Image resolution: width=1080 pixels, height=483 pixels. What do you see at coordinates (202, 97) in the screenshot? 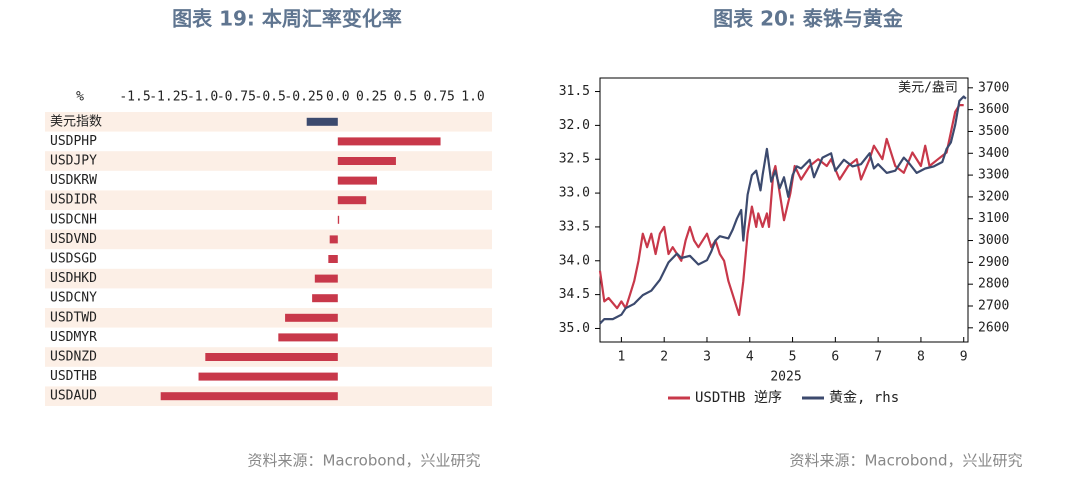
I see `x-tick-label: -1.0` at bounding box center [202, 97].